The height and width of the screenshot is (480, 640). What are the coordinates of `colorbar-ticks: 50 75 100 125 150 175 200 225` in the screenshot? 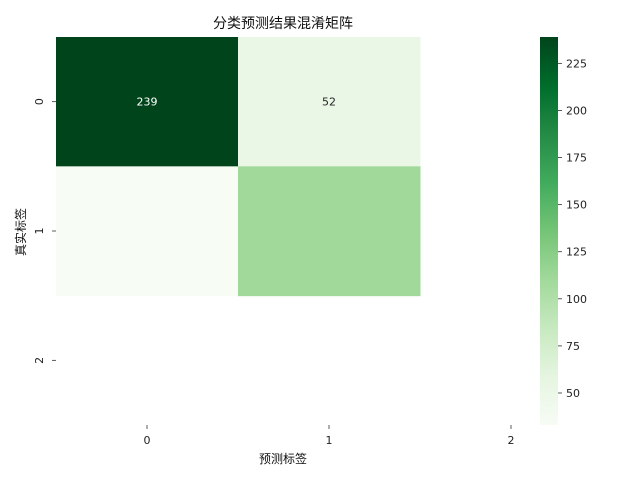 It's located at (572, 228).